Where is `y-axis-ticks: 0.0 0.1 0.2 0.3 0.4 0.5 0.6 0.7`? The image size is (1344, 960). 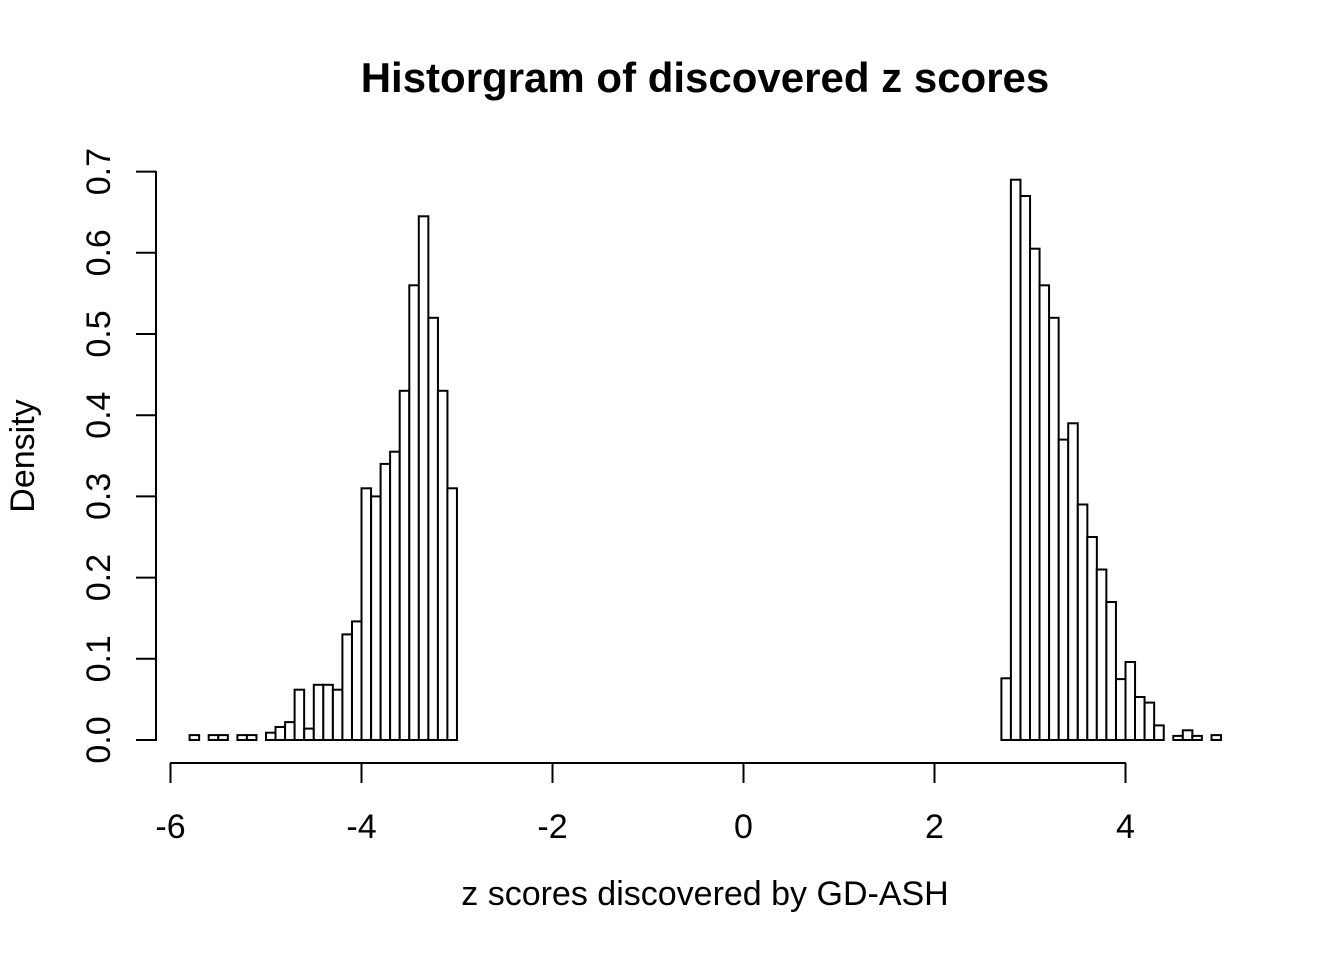 y-axis-ticks: 0.0 0.1 0.2 0.3 0.4 0.5 0.6 0.7 is located at coordinates (118, 456).